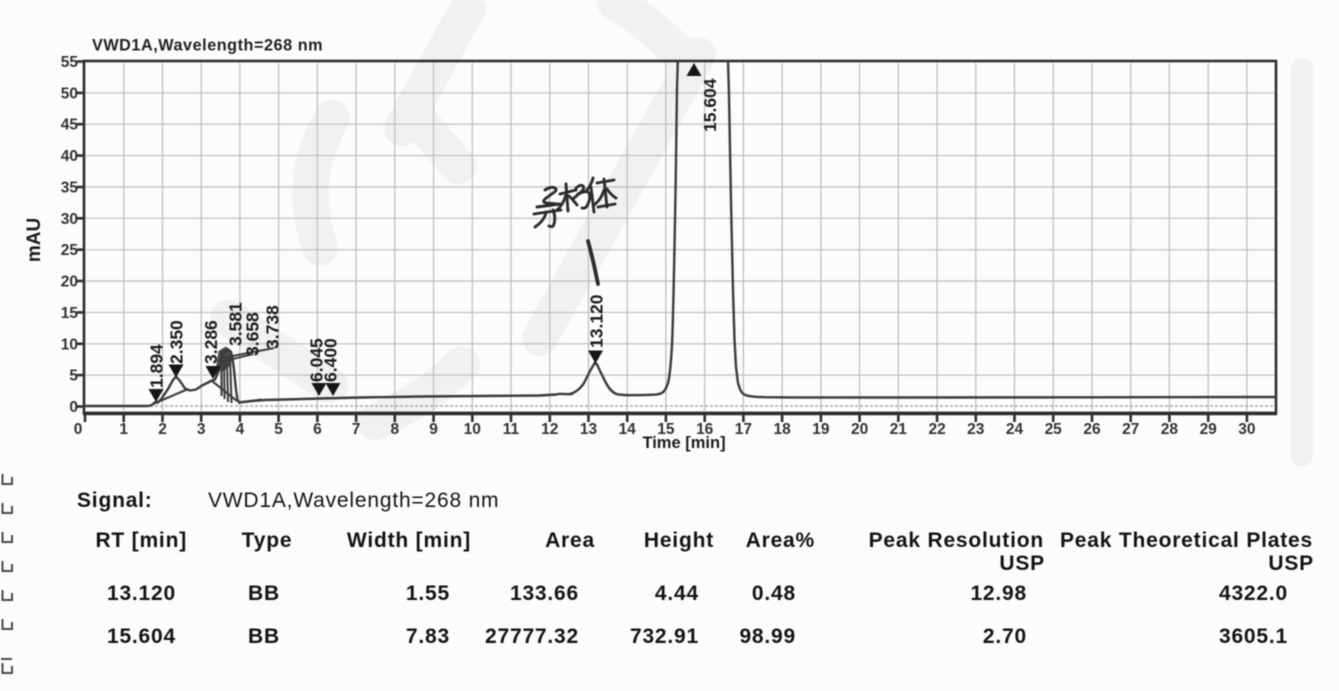 This screenshot has width=1339, height=691. I want to click on svg-text: 3.581, so click(236, 324).